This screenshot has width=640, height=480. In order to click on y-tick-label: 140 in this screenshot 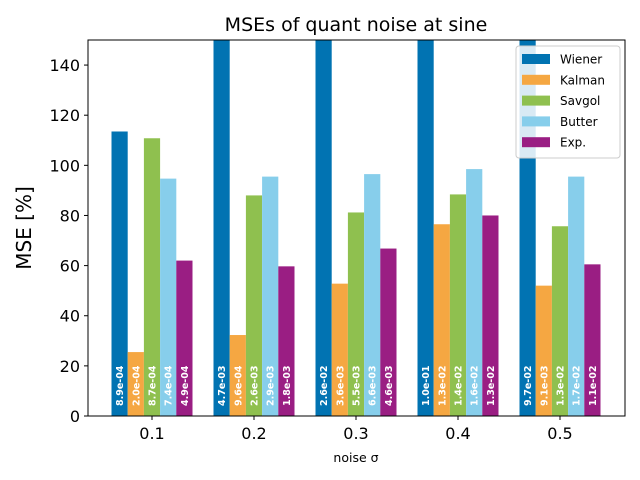, I will do `click(64, 65)`.